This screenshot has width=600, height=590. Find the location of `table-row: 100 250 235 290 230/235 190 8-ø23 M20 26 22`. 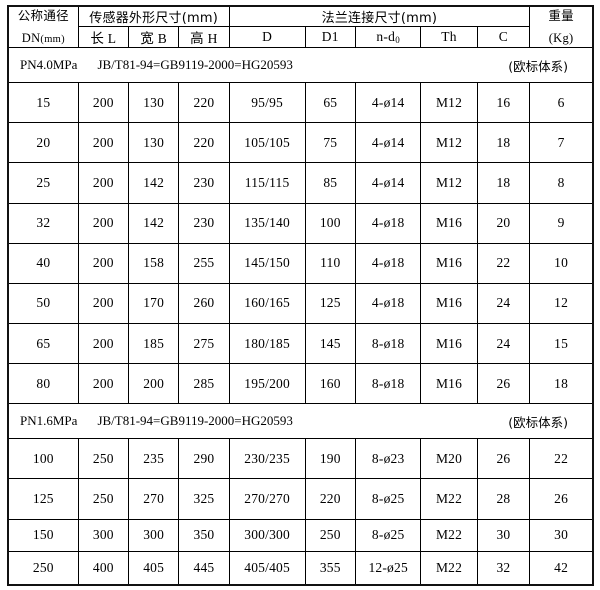

table-row: 100 250 235 290 230/235 190 8-ø23 M20 26 22 is located at coordinates (300, 459).